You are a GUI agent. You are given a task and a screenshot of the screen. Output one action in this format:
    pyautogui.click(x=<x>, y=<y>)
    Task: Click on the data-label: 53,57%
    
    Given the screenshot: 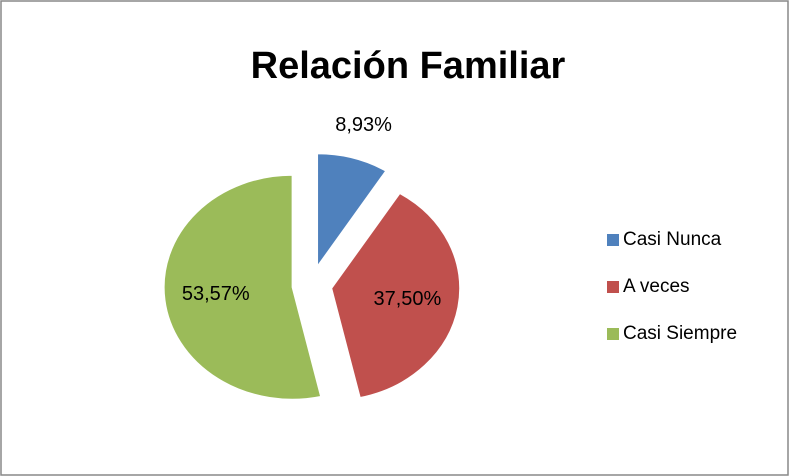 What is the action you would take?
    pyautogui.click(x=216, y=294)
    